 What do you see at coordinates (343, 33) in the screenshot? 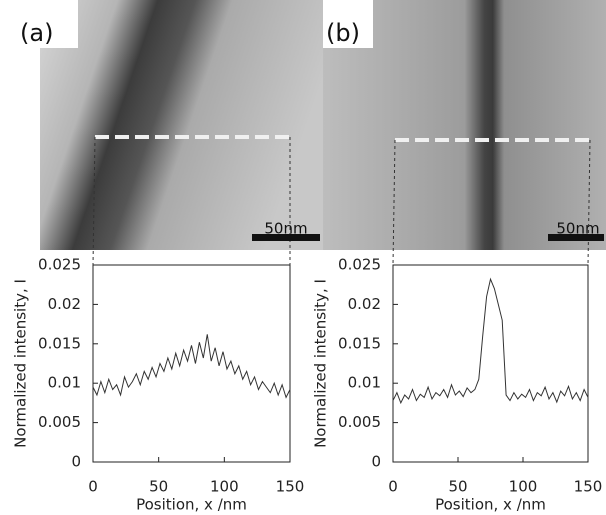
I see `panel-label: (b)` at bounding box center [343, 33].